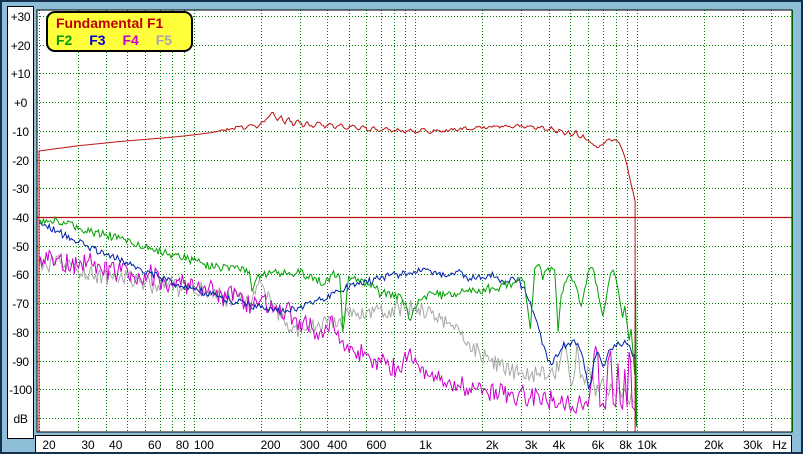  Describe the element at coordinates (270, 445) in the screenshot. I see `x-axis-label: 200` at that location.